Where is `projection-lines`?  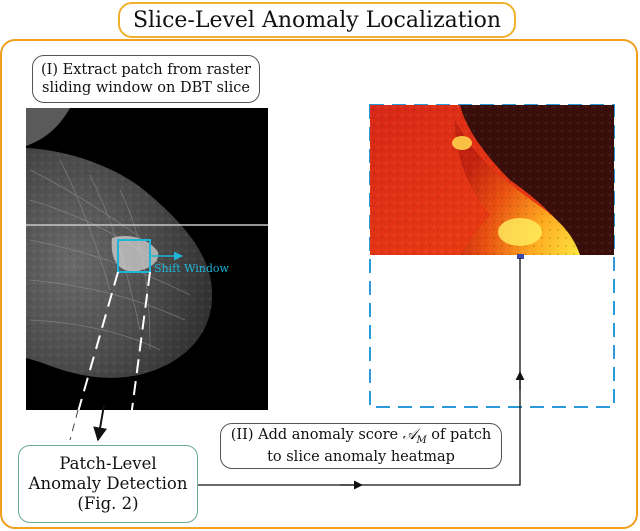
projection-lines is located at coordinates (110, 356).